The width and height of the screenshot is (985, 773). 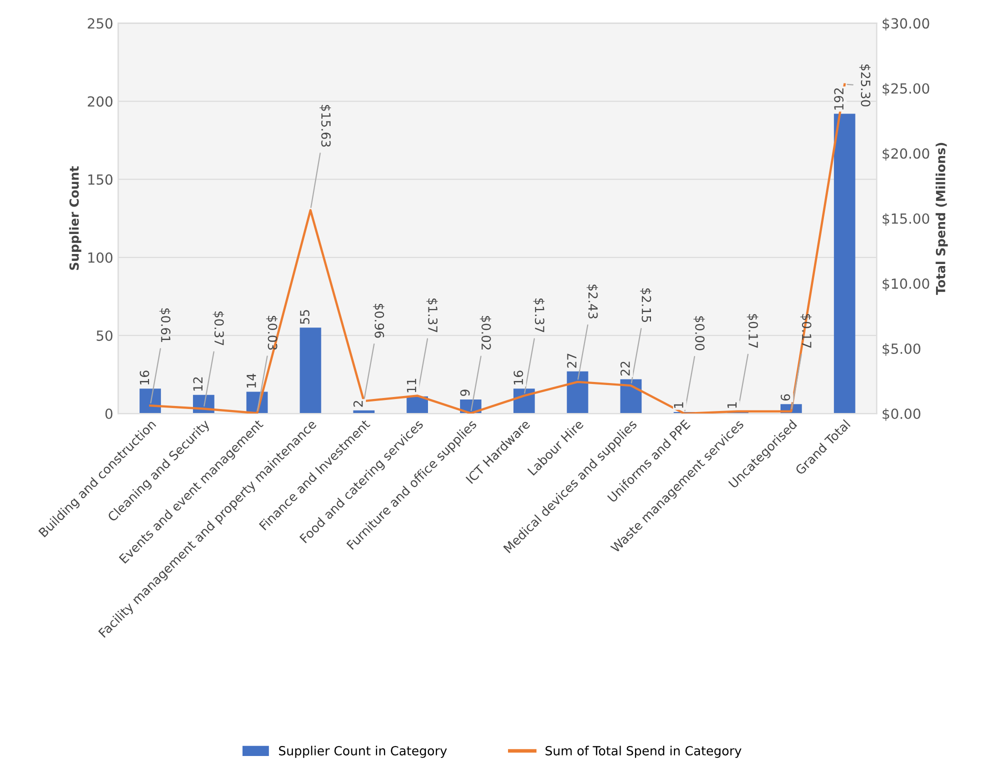 I want to click on y-axis-title: Supplier Count, so click(x=75, y=218).